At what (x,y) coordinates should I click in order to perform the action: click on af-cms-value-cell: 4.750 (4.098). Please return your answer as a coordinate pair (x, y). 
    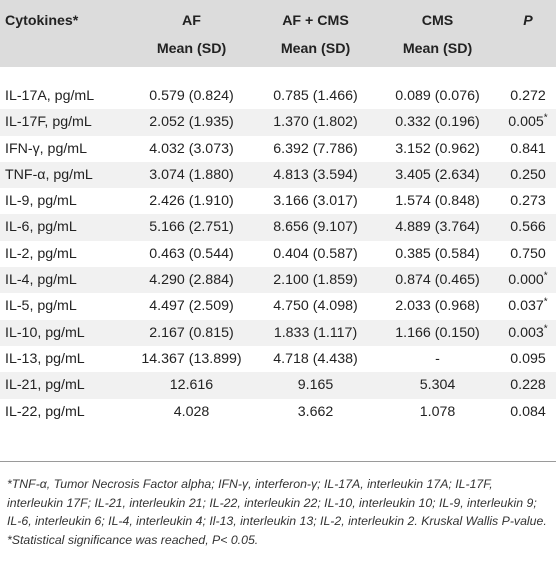
    Looking at the image, I should click on (315, 306).